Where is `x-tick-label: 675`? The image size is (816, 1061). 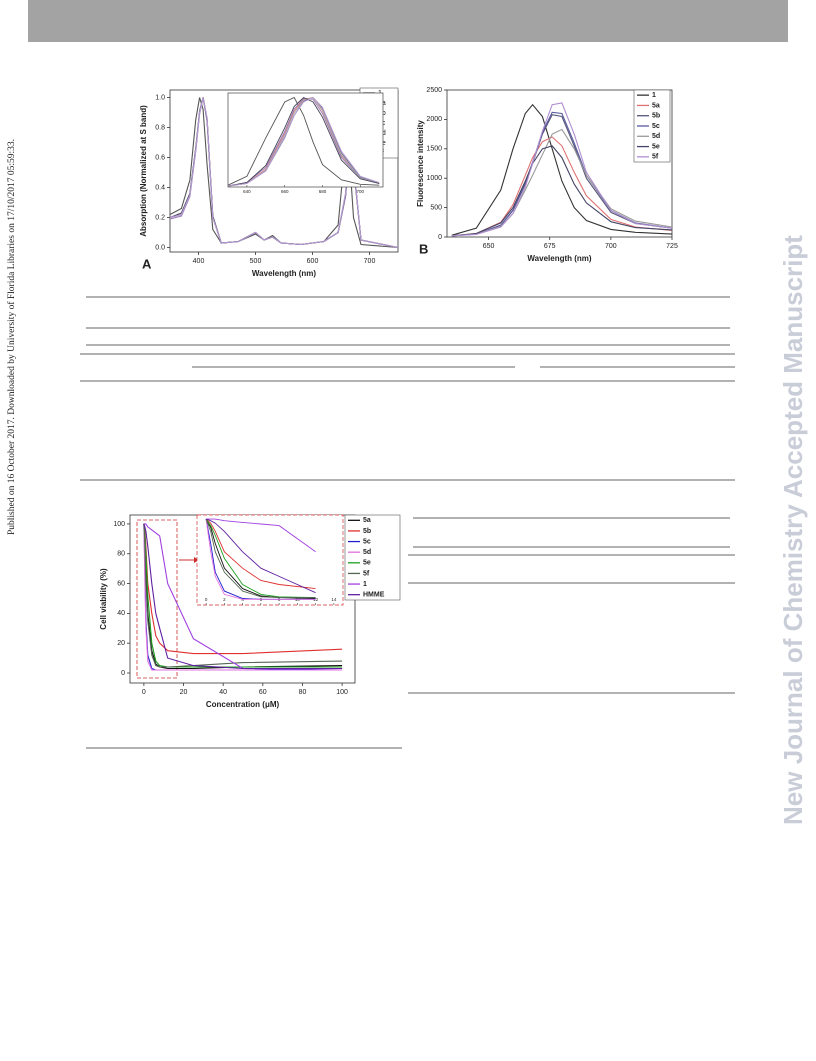 x-tick-label: 675 is located at coordinates (550, 246).